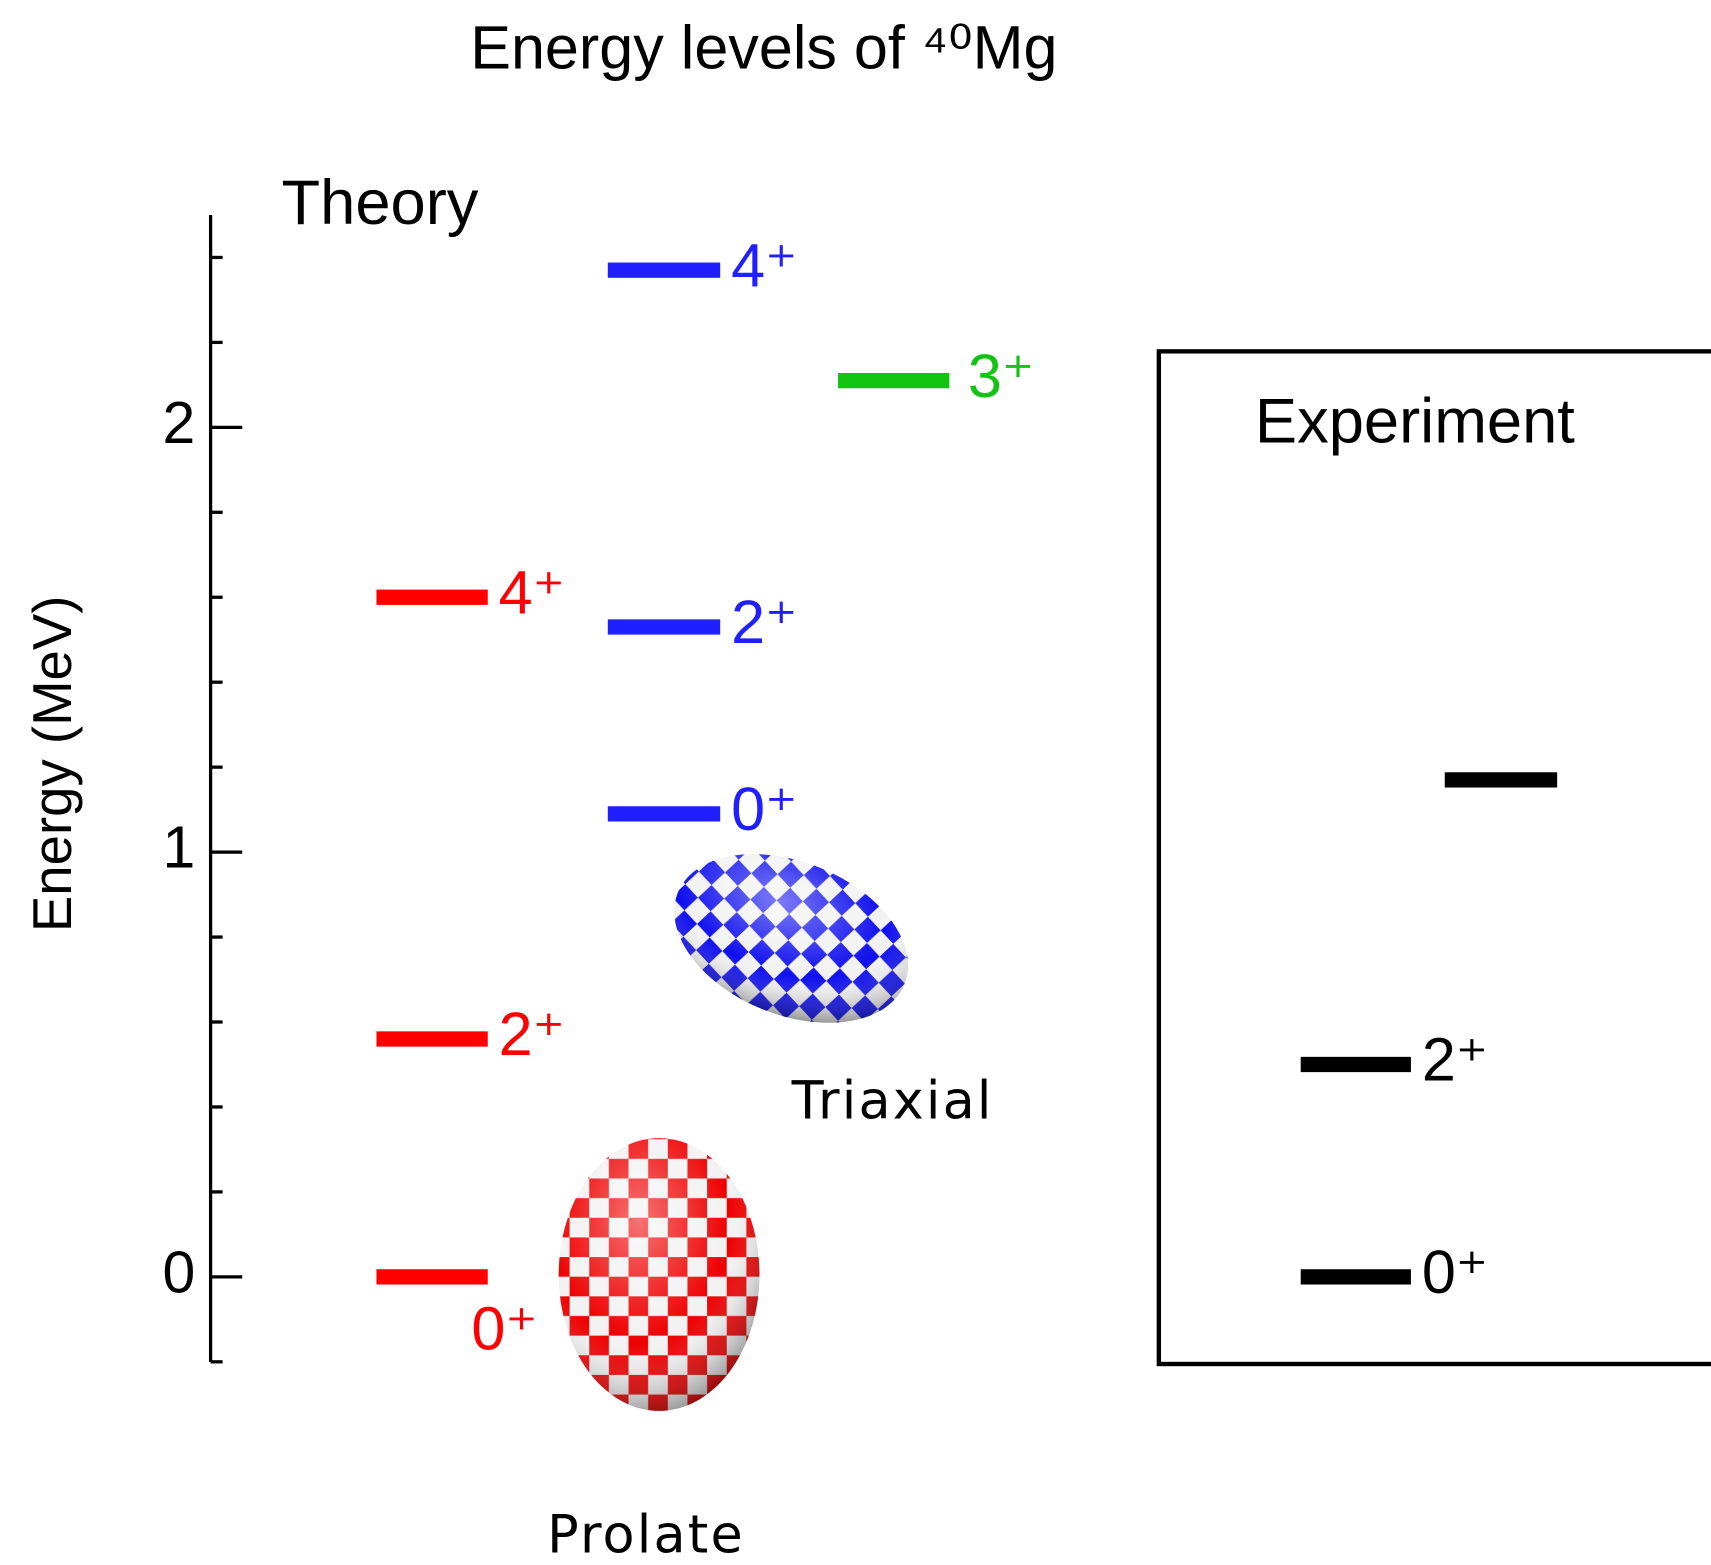 Image resolution: width=1711 pixels, height=1565 pixels. What do you see at coordinates (179, 1272) in the screenshot?
I see `y-tick-label: 0` at bounding box center [179, 1272].